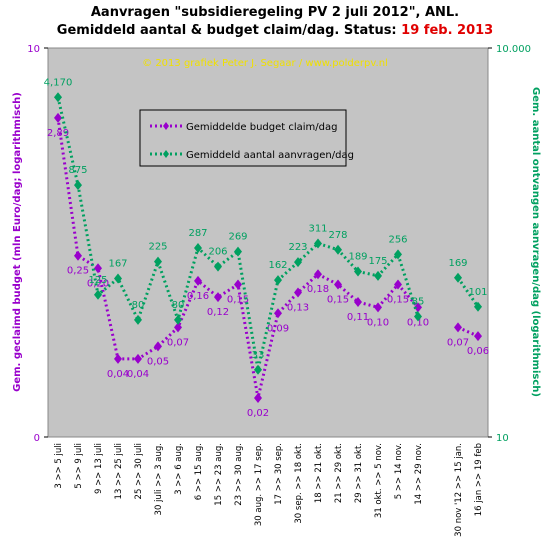  I want to click on value-label: 0,16, so click(198, 296).